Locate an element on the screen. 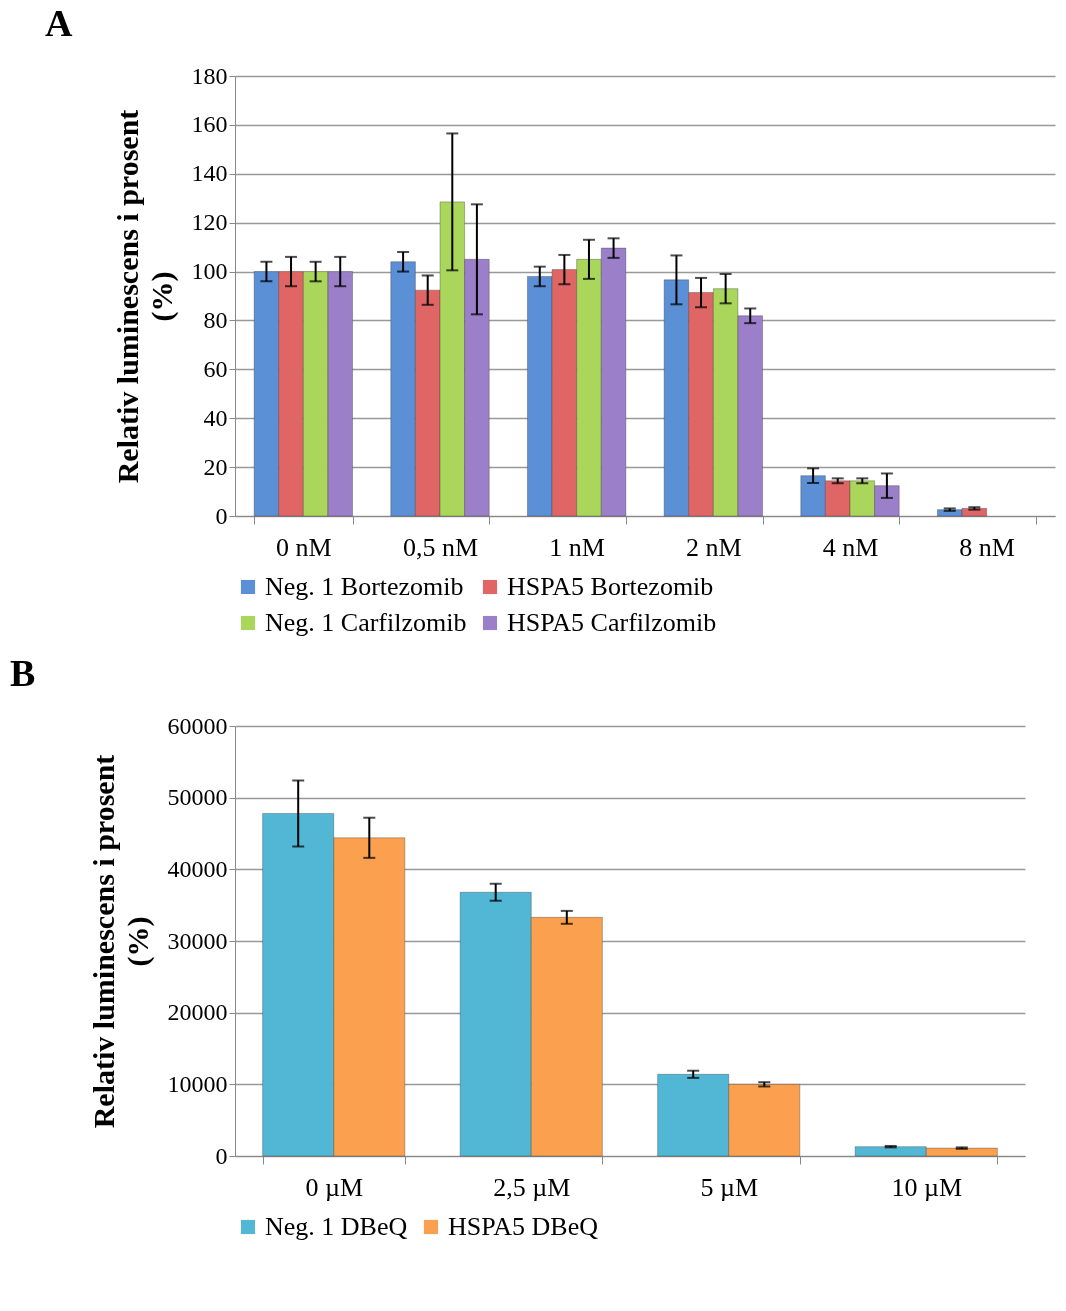 The height and width of the screenshot is (1311, 1066). legend-label: HSPA5 DBeQ is located at coordinates (523, 1226).